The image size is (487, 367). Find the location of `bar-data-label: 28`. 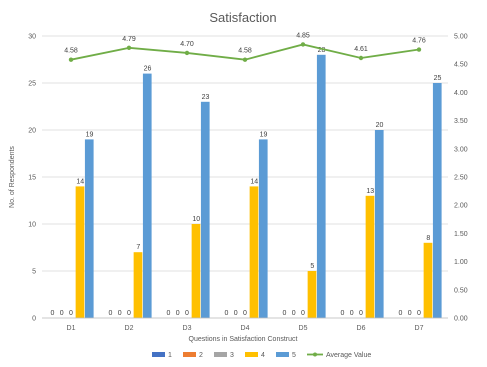

bar-data-label: 28 is located at coordinates (322, 50).